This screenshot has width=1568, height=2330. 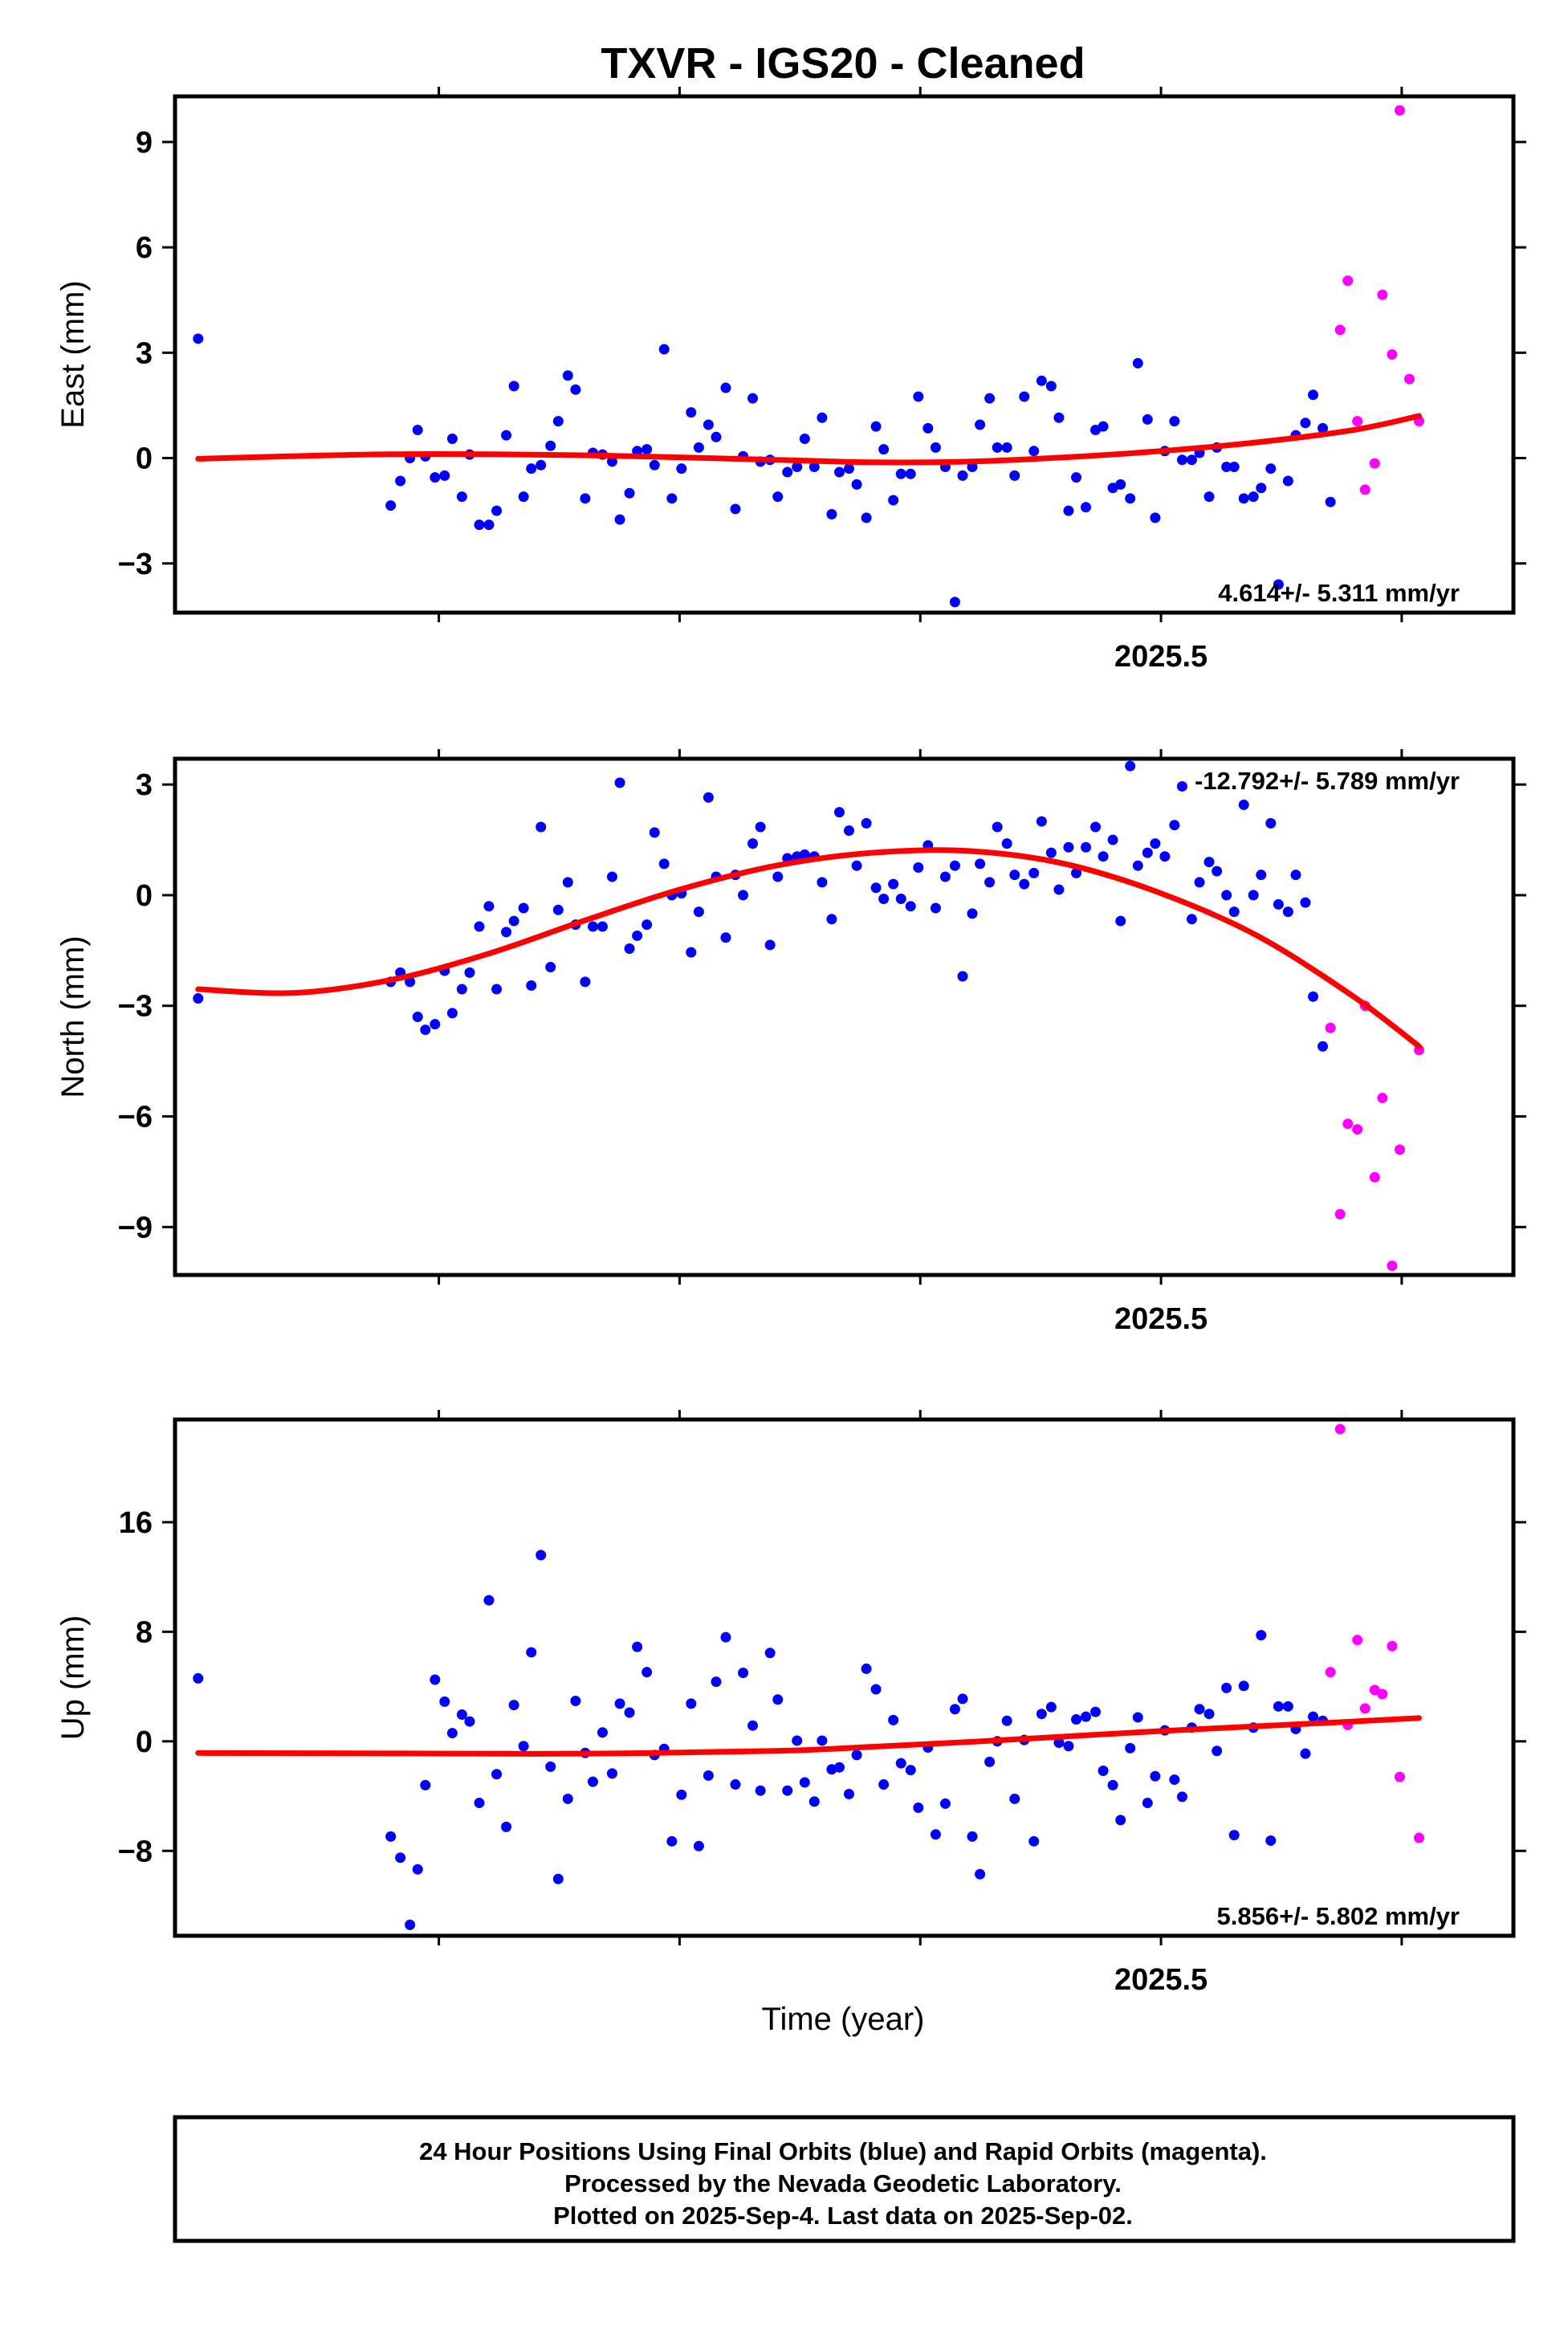 I want to click on y-tick-label: −9, so click(x=135, y=1227).